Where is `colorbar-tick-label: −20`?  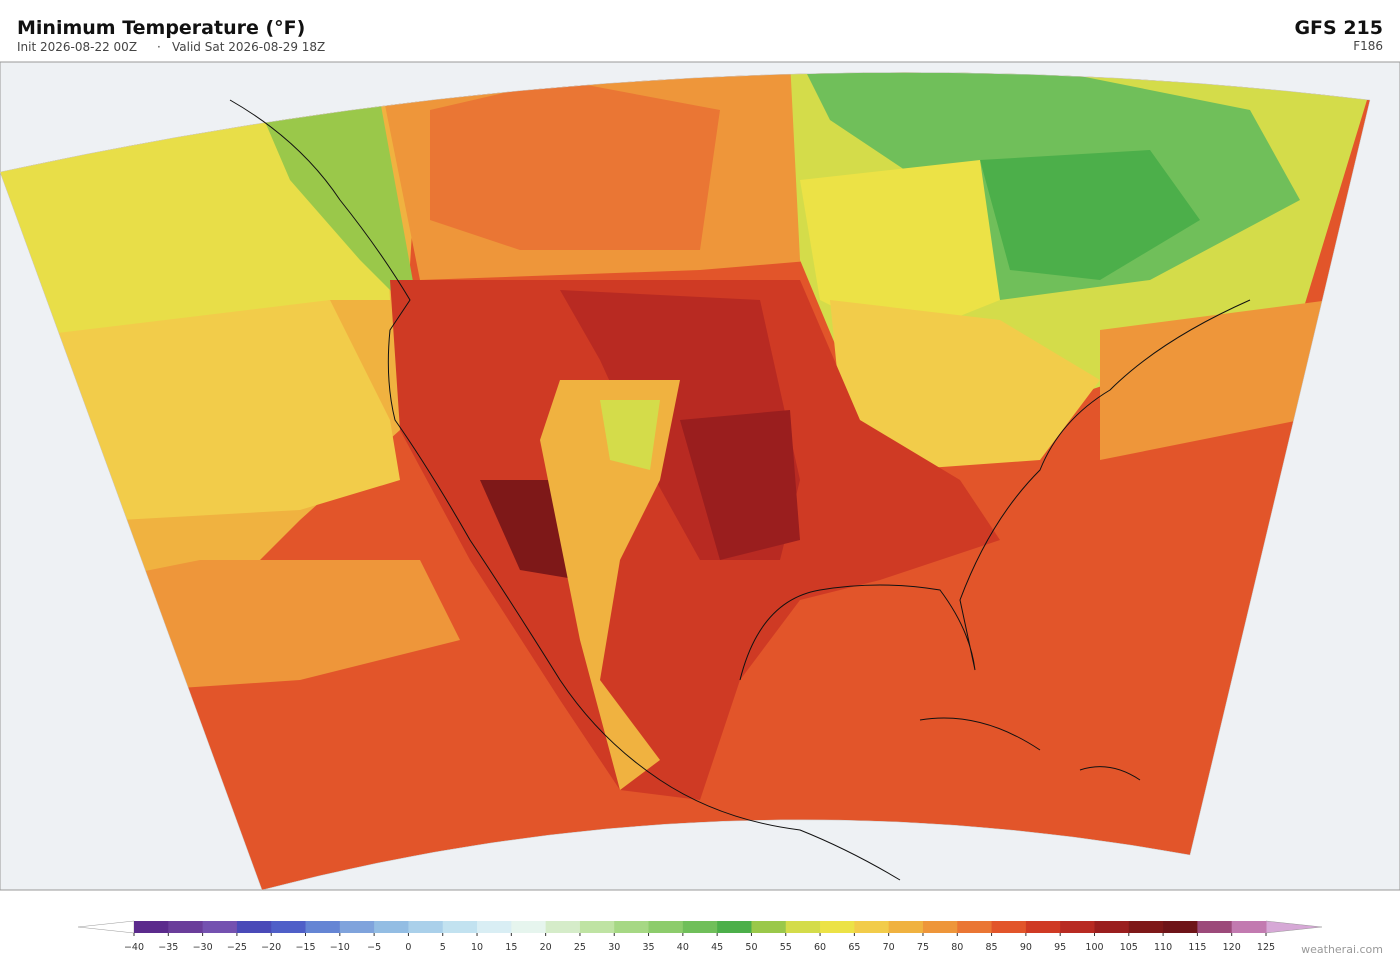 colorbar-tick-label: −20 is located at coordinates (271, 947).